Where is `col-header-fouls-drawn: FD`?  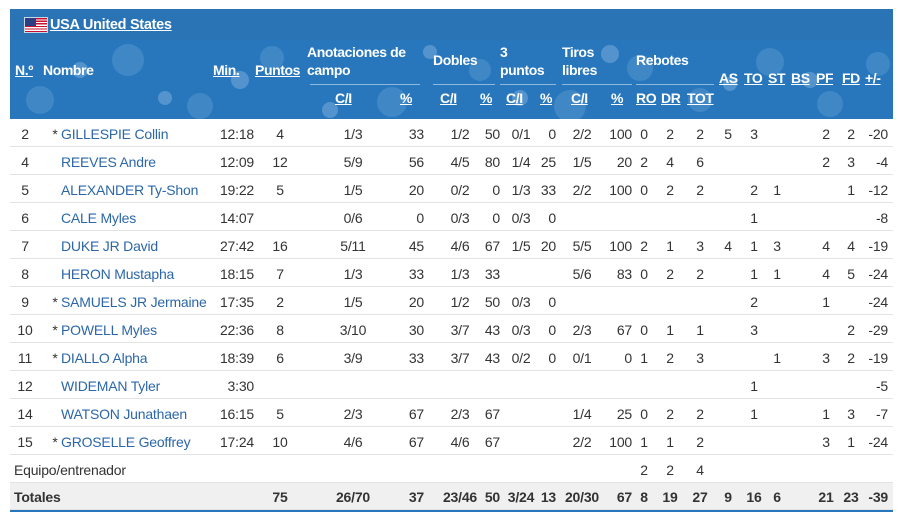
col-header-fouls-drawn: FD is located at coordinates (851, 78).